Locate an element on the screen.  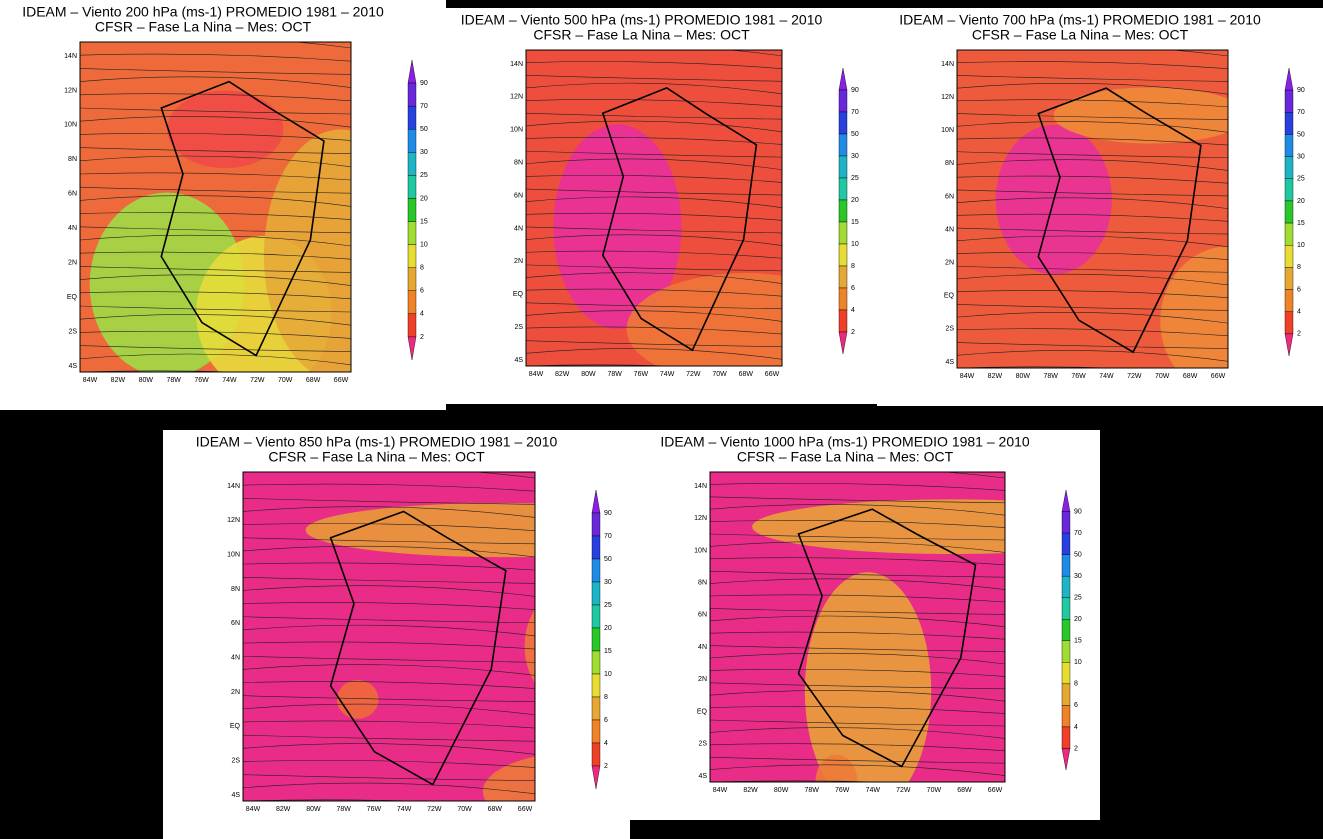
lat-label: 4N is located at coordinates (72, 228).